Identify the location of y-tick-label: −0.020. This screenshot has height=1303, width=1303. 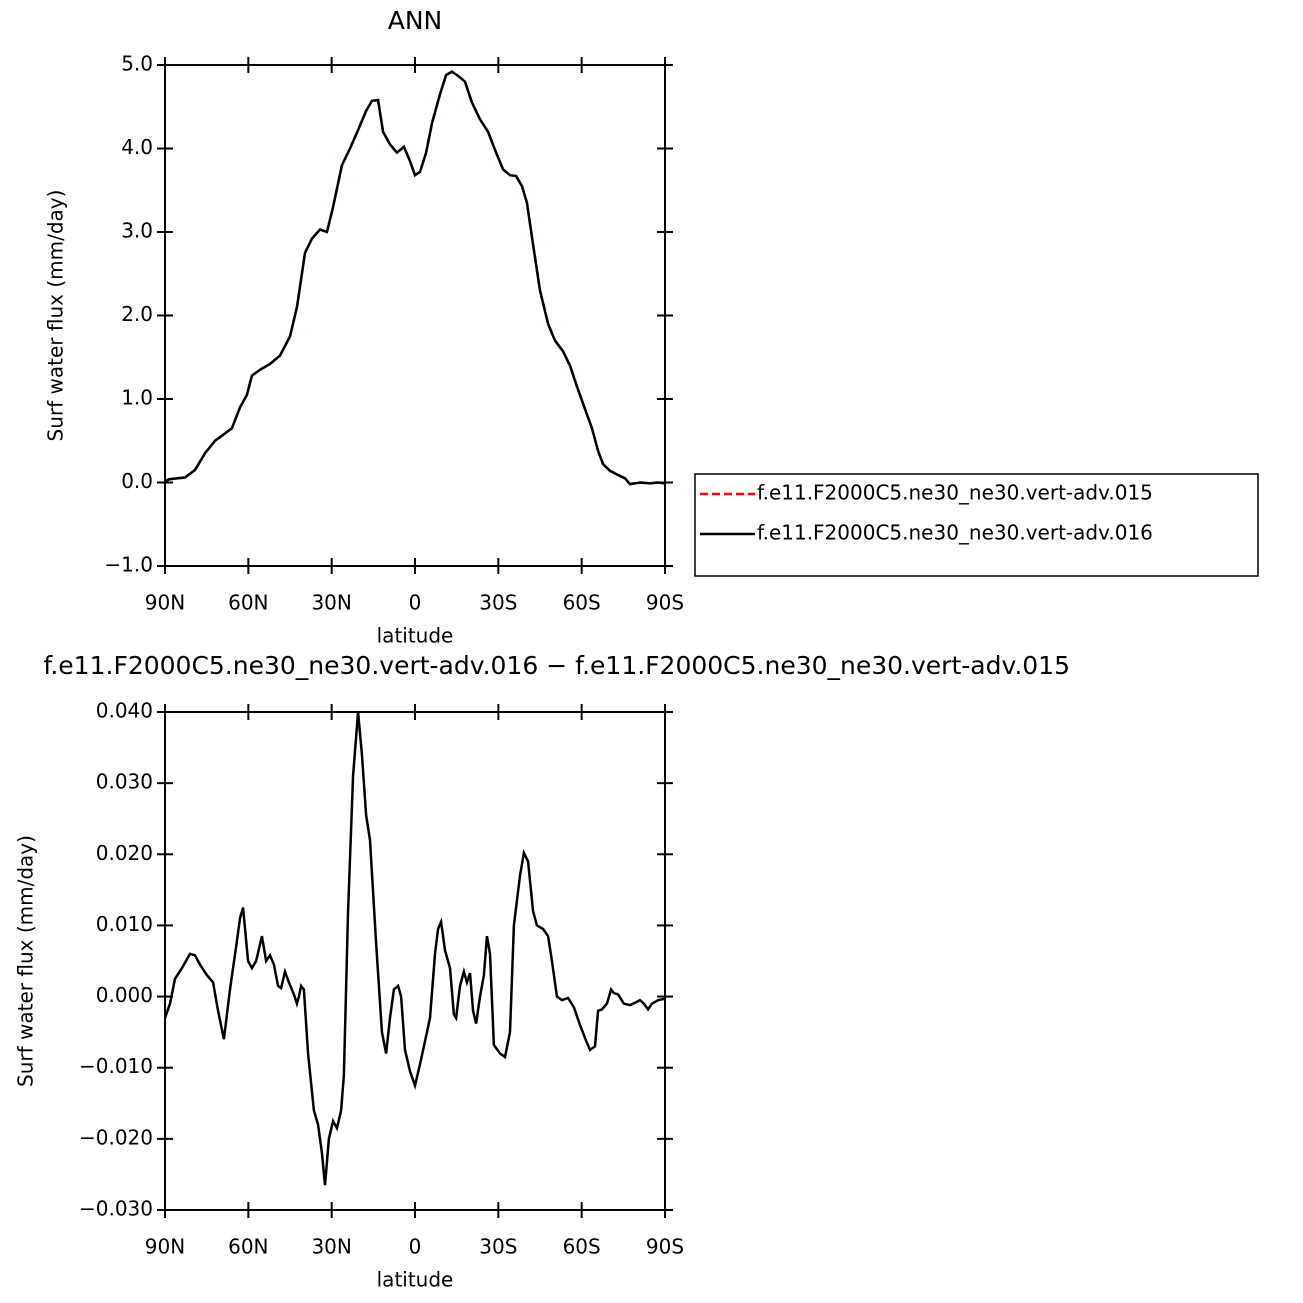
(116, 1137).